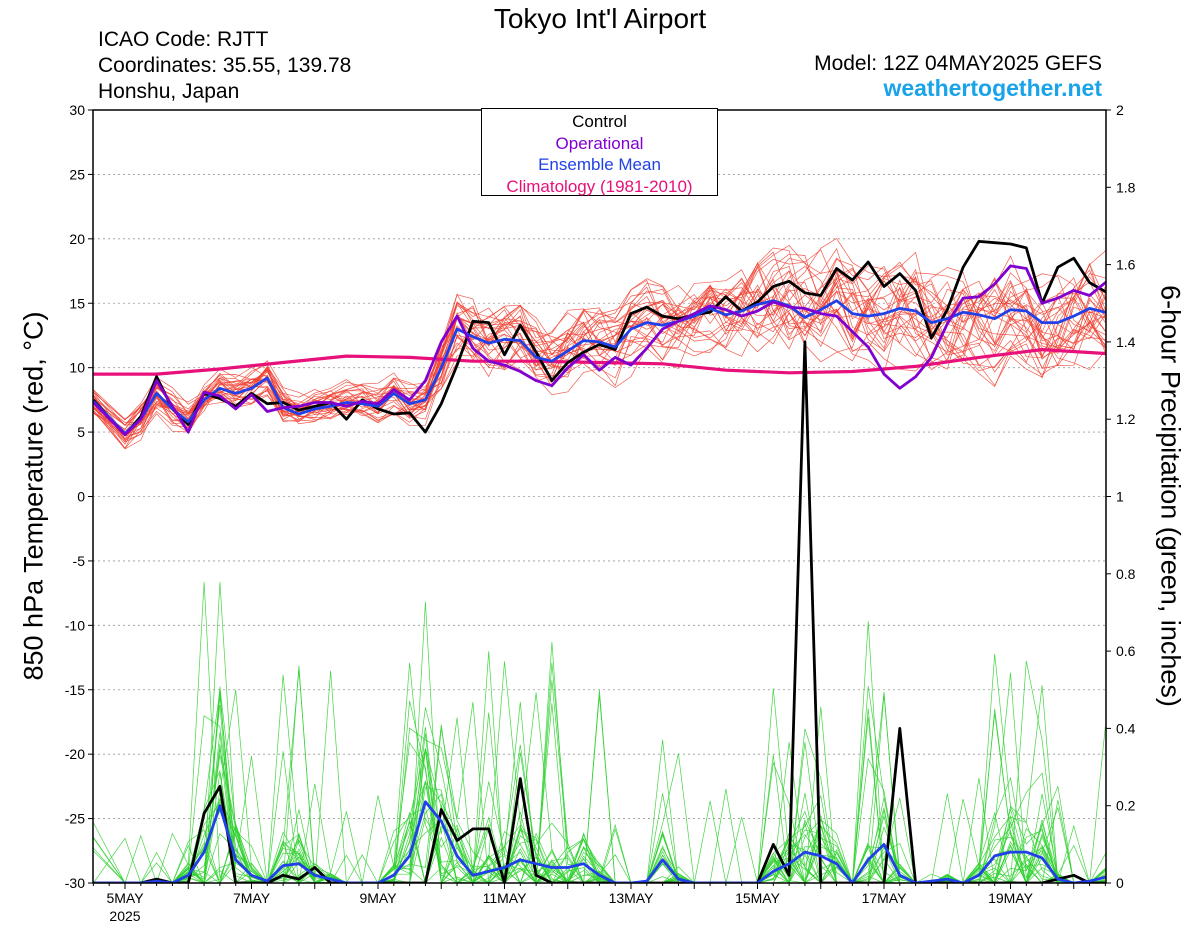 Image resolution: width=1200 pixels, height=927 pixels. Describe the element at coordinates (885, 898) in the screenshot. I see `x-tick-label: 17MAY` at that location.